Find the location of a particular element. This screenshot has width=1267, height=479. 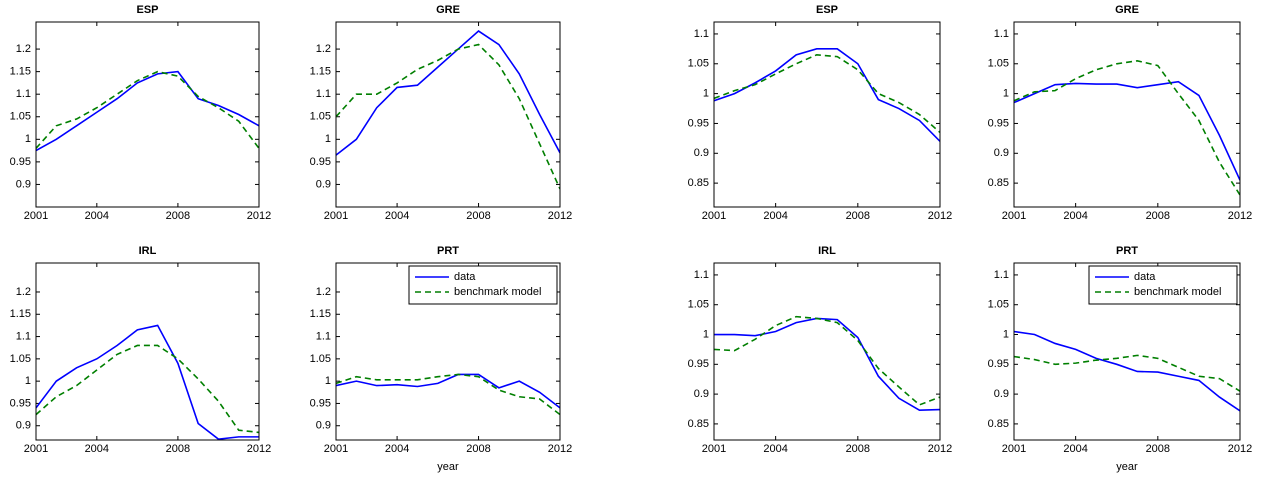

legend-label: benchmark model is located at coordinates (1177, 292).